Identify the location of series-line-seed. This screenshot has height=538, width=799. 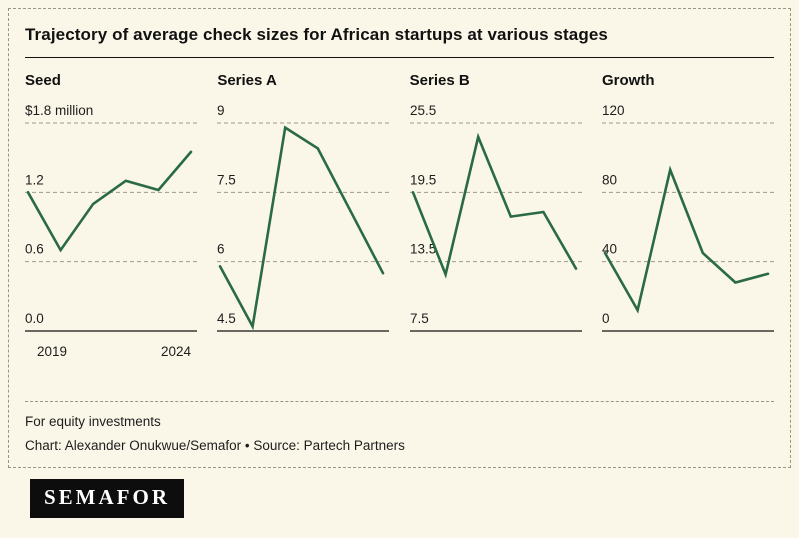
(109, 201).